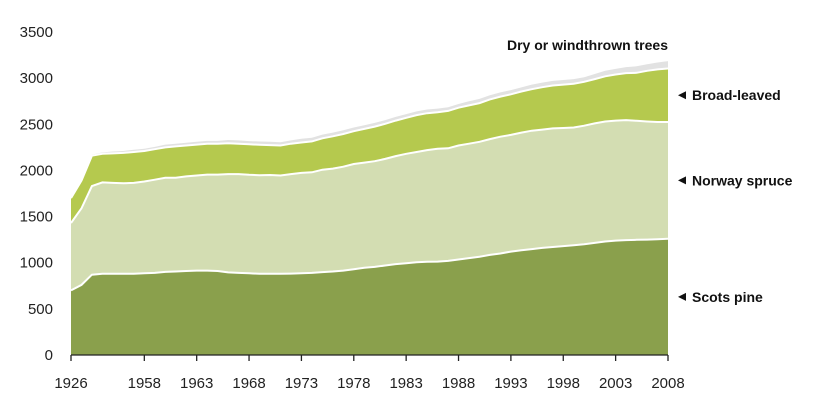 The height and width of the screenshot is (418, 827). Describe the element at coordinates (615, 383) in the screenshot. I see `x-tick-label: 2003` at that location.